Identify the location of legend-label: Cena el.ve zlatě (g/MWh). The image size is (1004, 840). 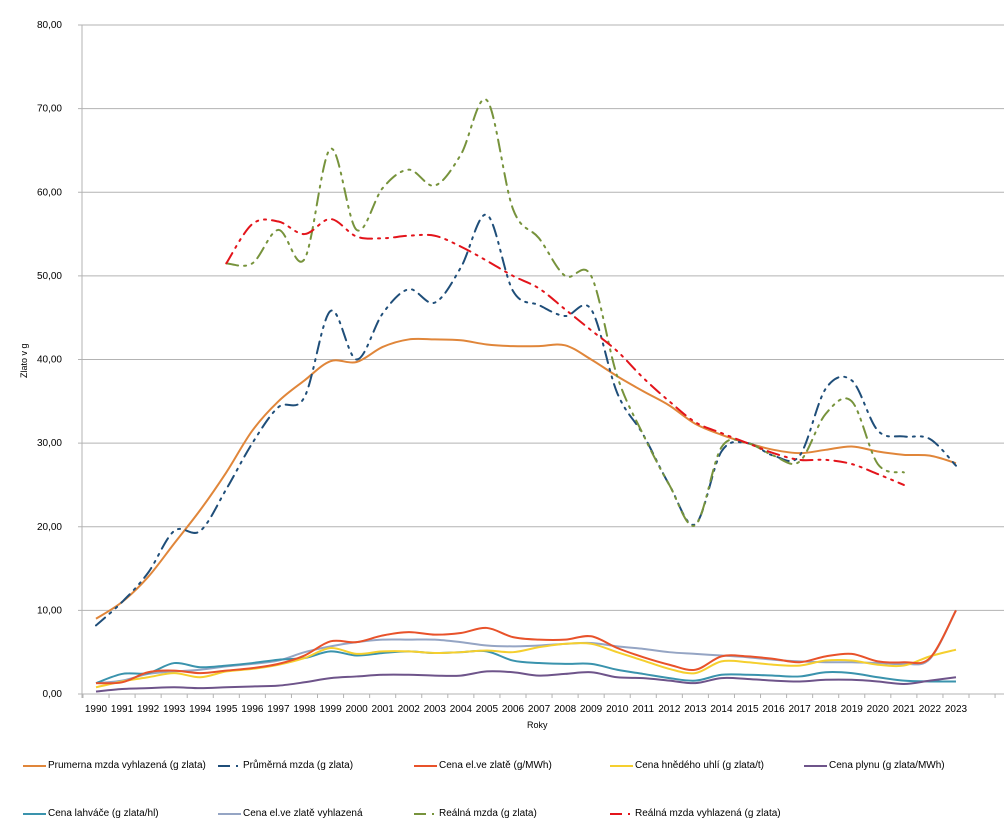
(495, 765).